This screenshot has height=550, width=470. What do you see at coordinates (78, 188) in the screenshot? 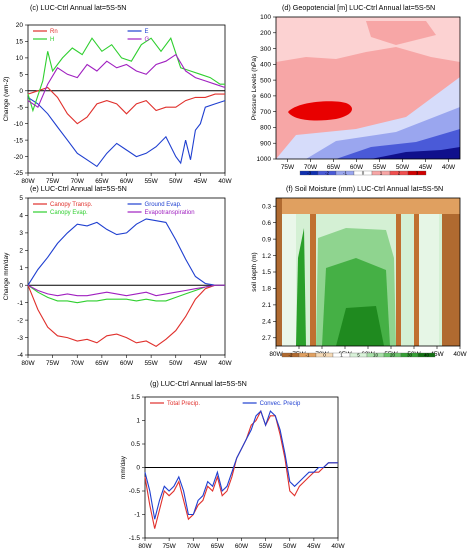
I see `chart-title: (e) LUC-Ctrl Annual lat=5S-5N` at bounding box center [78, 188].